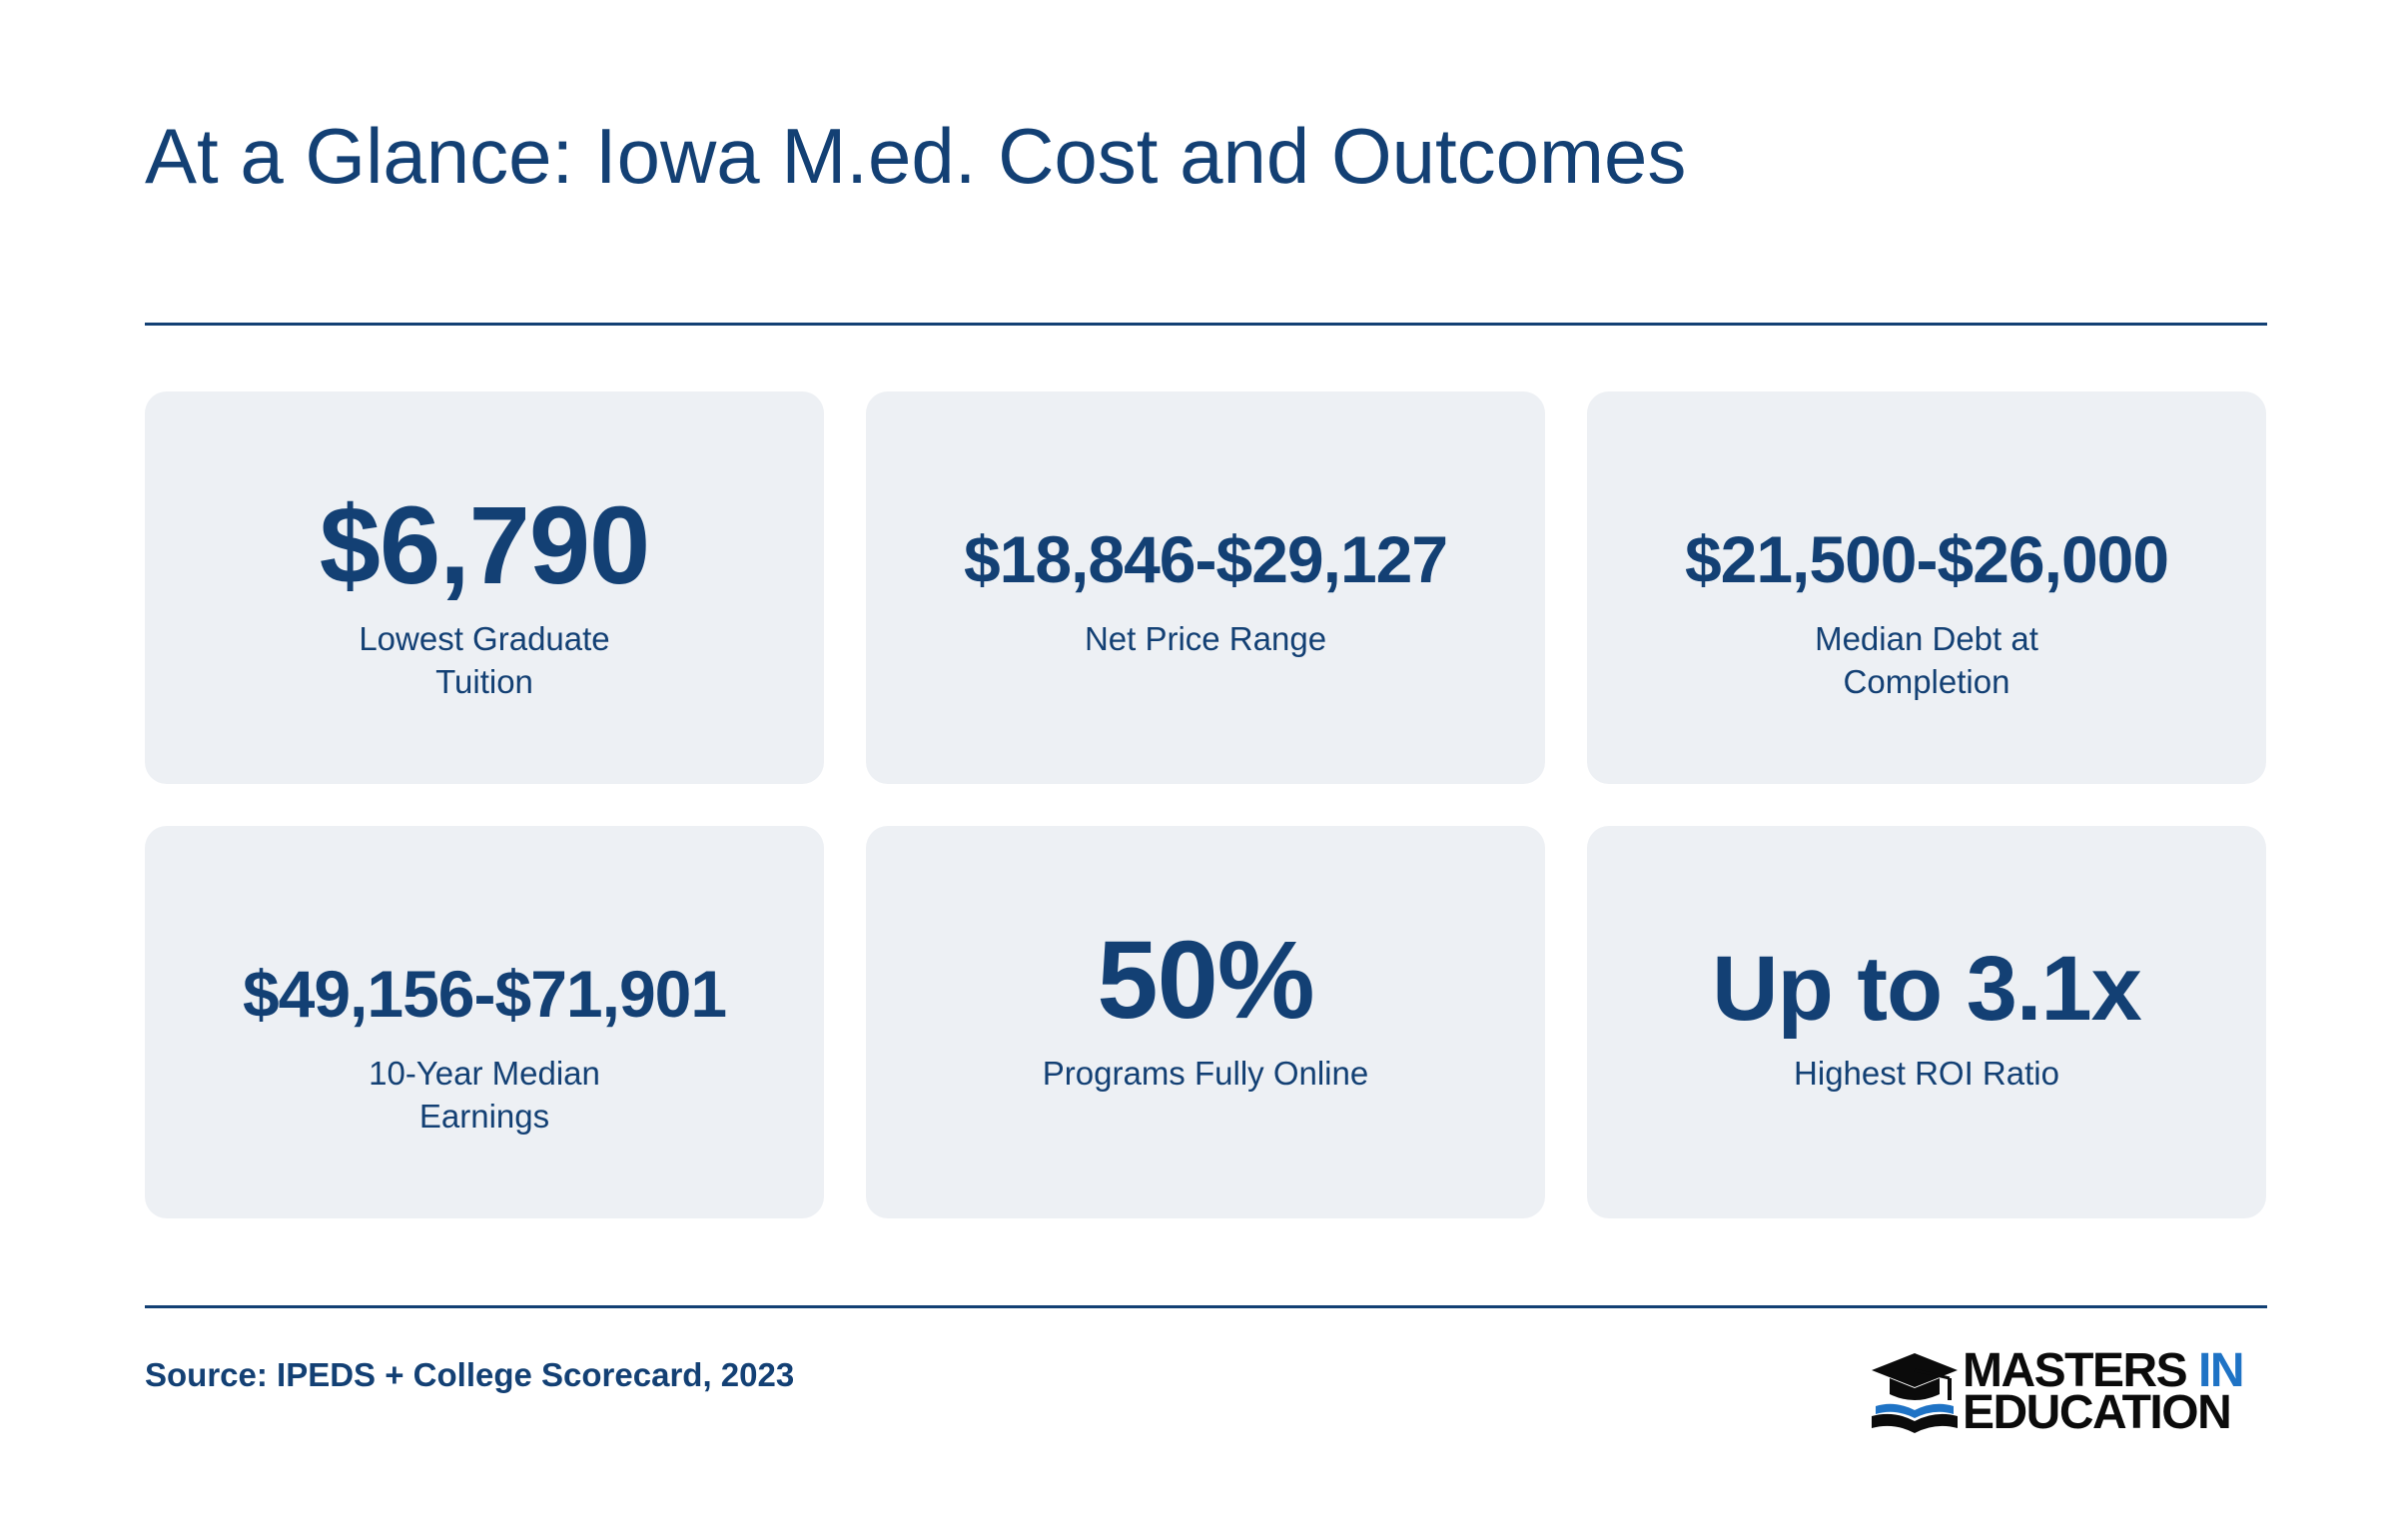 This screenshot has height=1540, width=2397. I want to click on stat-value: $21,500-$26,000, so click(1926, 559).